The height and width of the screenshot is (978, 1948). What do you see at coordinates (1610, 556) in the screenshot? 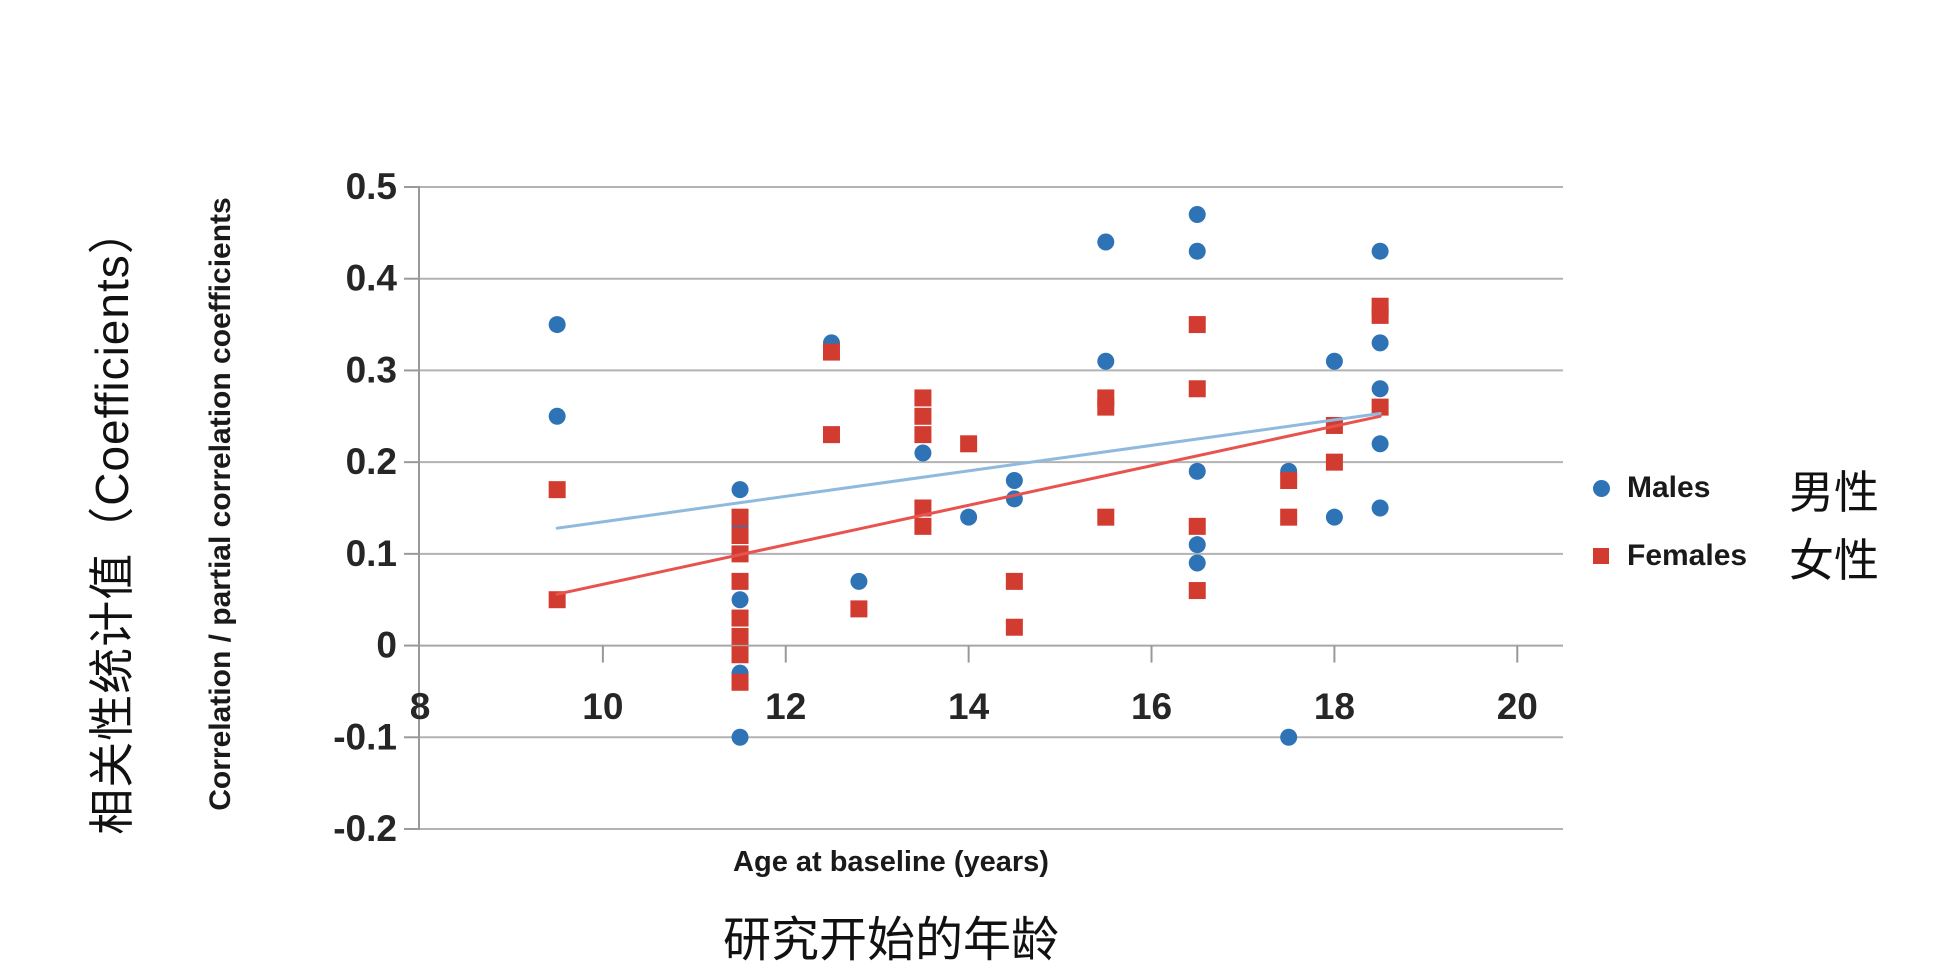
I see `females-marker-icon` at bounding box center [1610, 556].